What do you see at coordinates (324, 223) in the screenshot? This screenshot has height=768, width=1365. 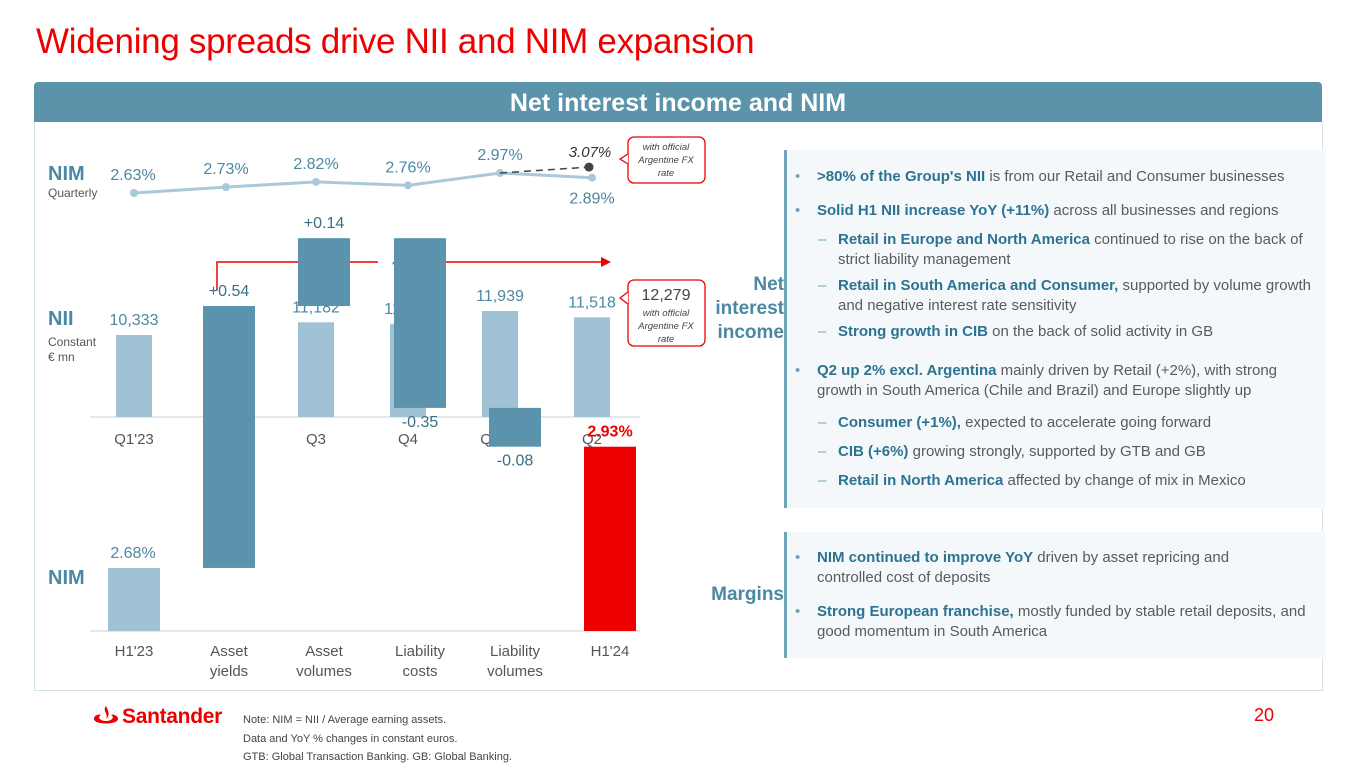 I see `waterfall-value-label: +0.14` at bounding box center [324, 223].